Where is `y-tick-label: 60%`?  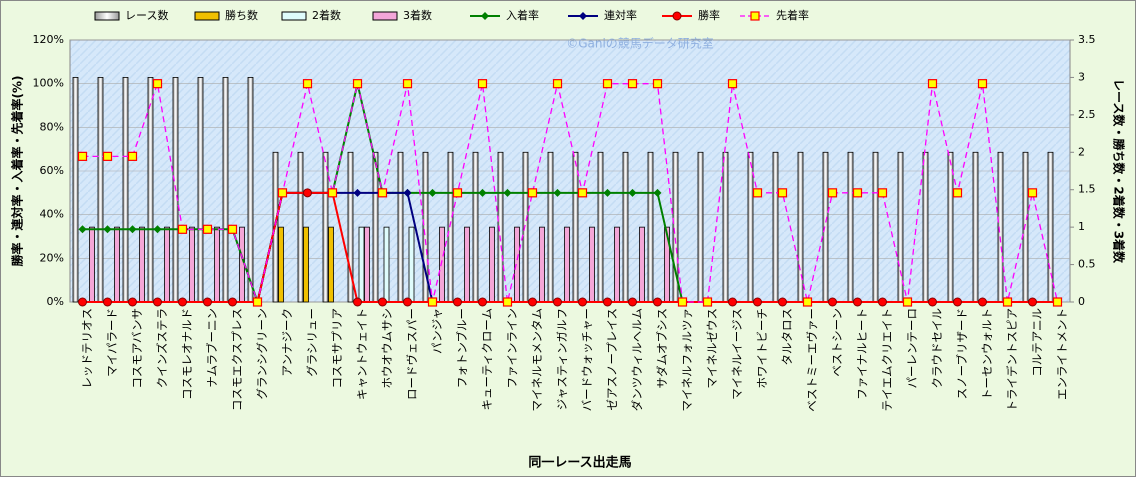 y-tick-label: 60% is located at coordinates (52, 170).